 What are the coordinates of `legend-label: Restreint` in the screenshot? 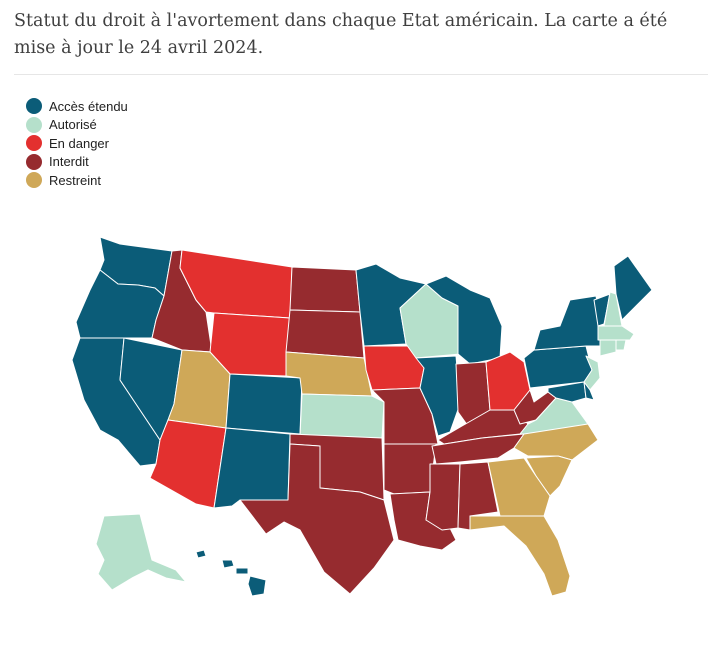 It's located at (75, 180).